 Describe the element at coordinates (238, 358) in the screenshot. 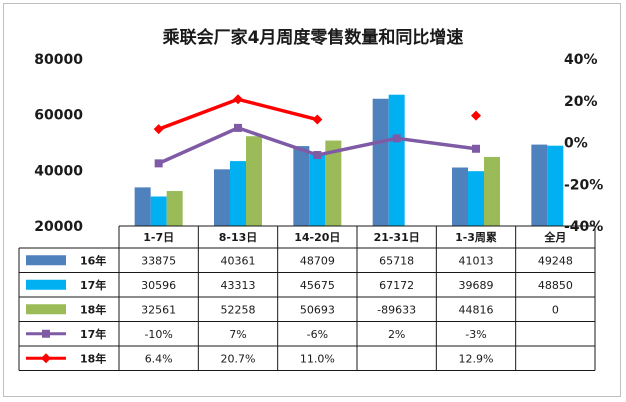

I see `data-cell: 20.7%` at that location.